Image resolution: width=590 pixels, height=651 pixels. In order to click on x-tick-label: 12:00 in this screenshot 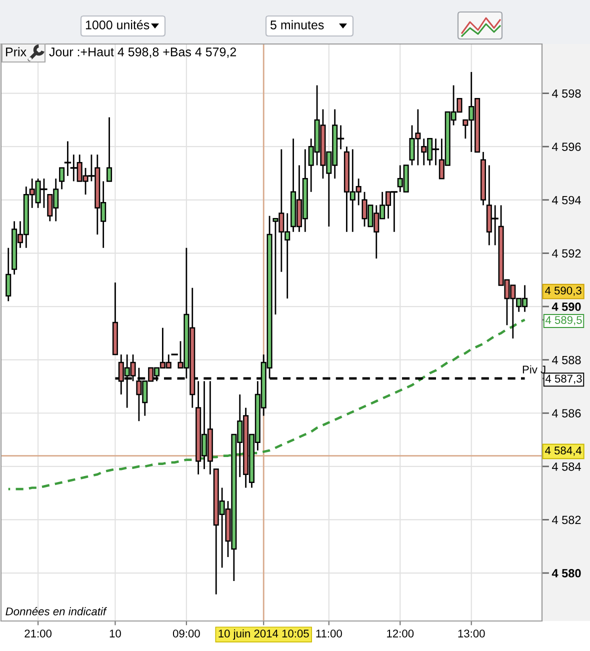, I will do `click(400, 634)`.